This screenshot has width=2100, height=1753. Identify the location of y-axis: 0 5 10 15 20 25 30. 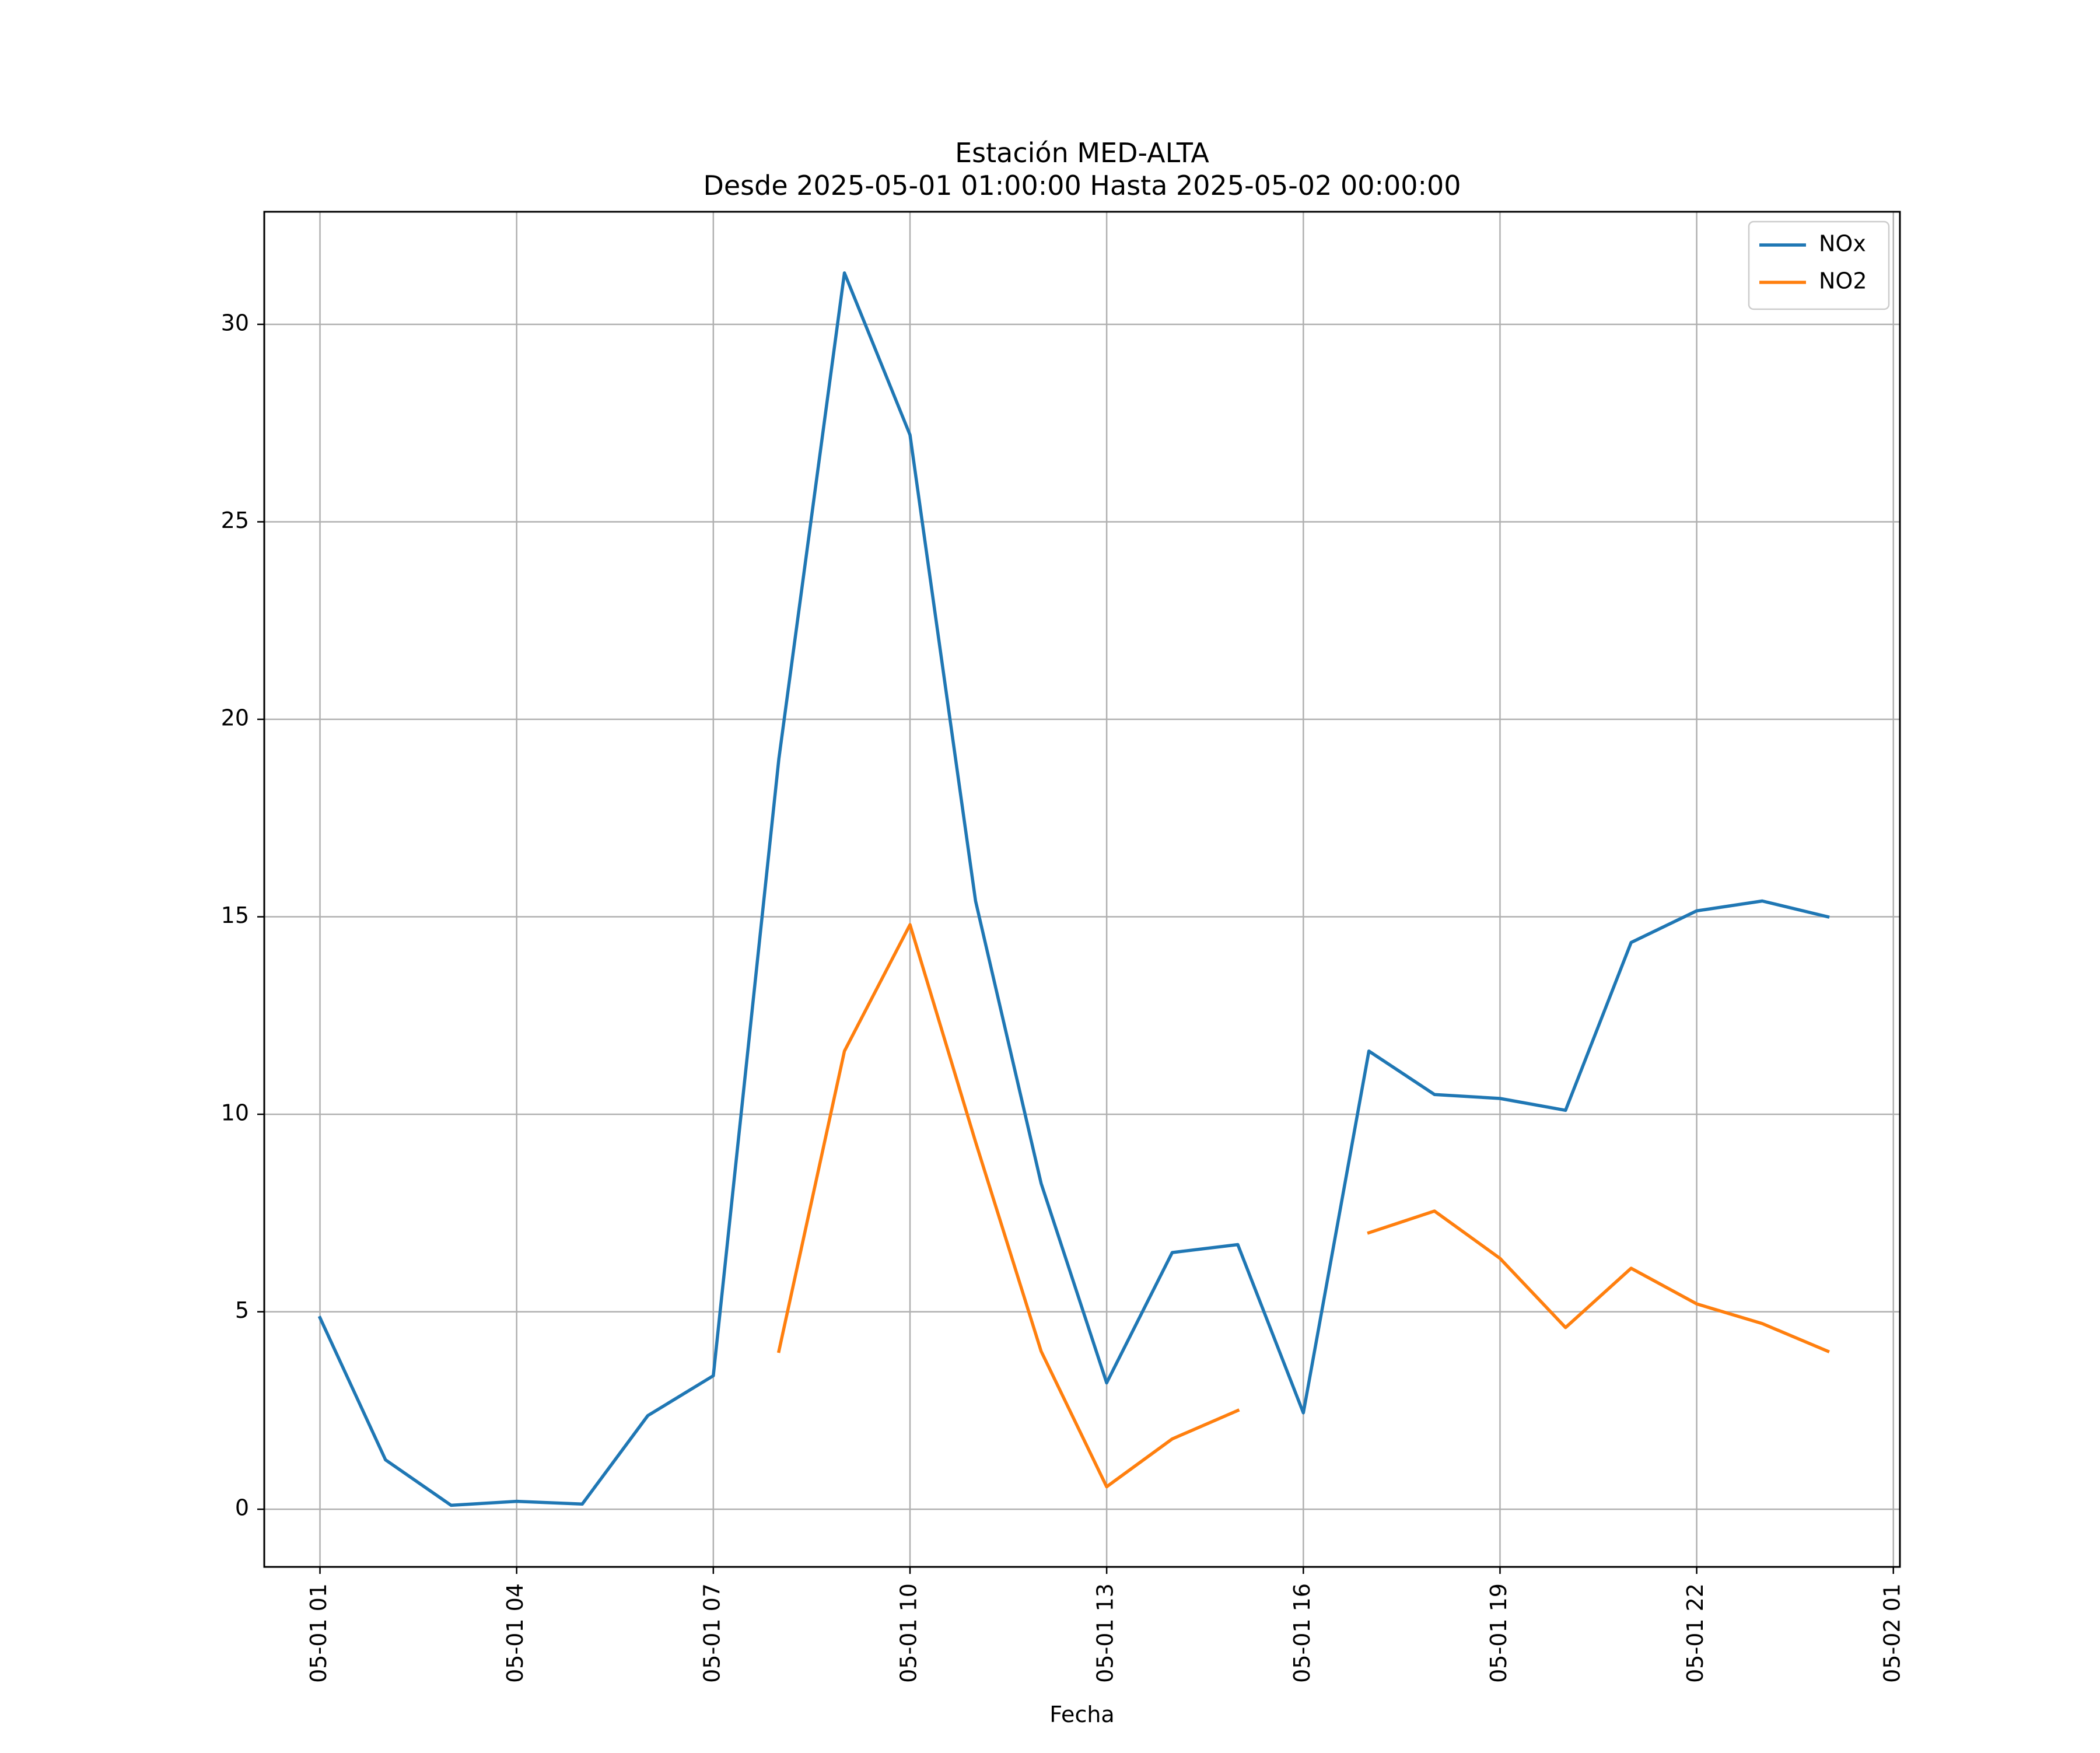
(242, 915).